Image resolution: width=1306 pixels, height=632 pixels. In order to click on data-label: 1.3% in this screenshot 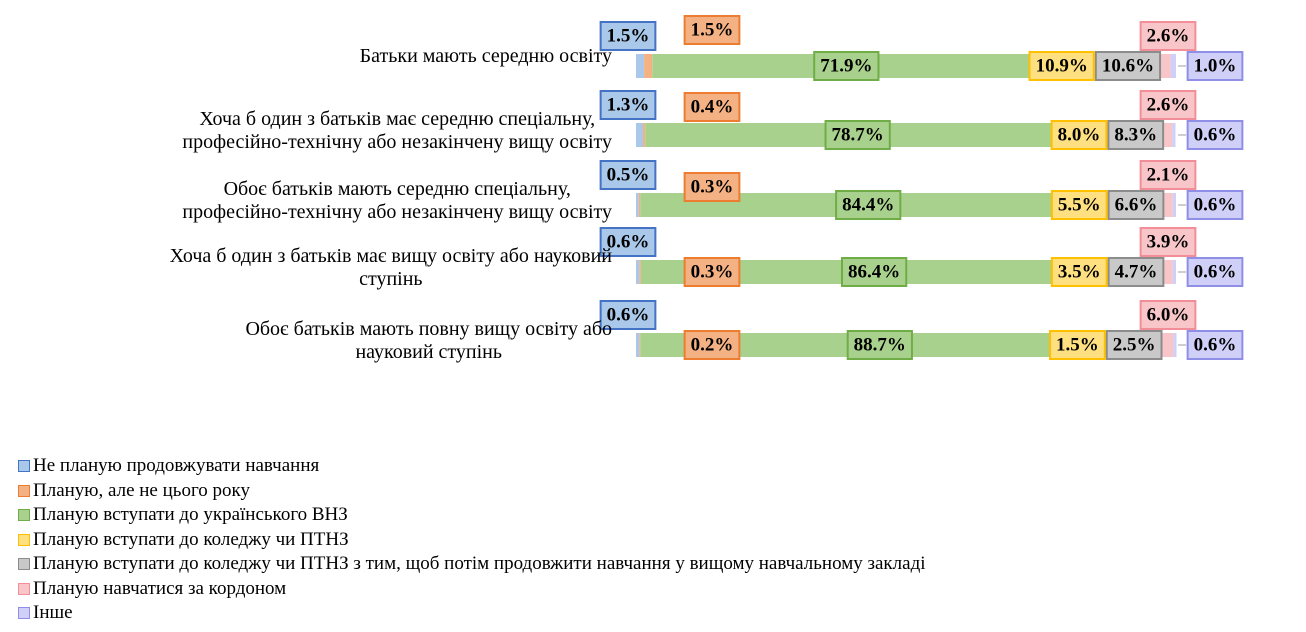, I will do `click(628, 105)`.